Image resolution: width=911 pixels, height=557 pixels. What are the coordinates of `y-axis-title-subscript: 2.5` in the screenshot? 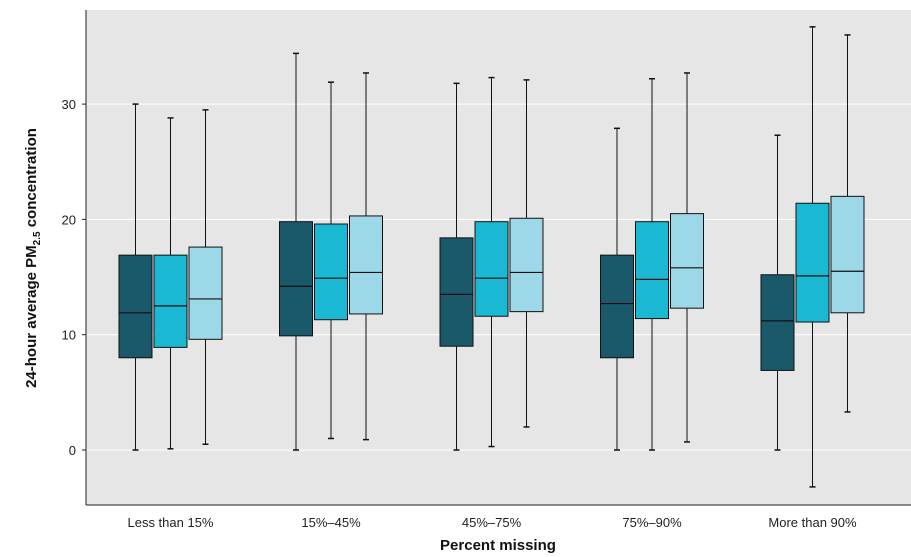 It's located at (37, 238).